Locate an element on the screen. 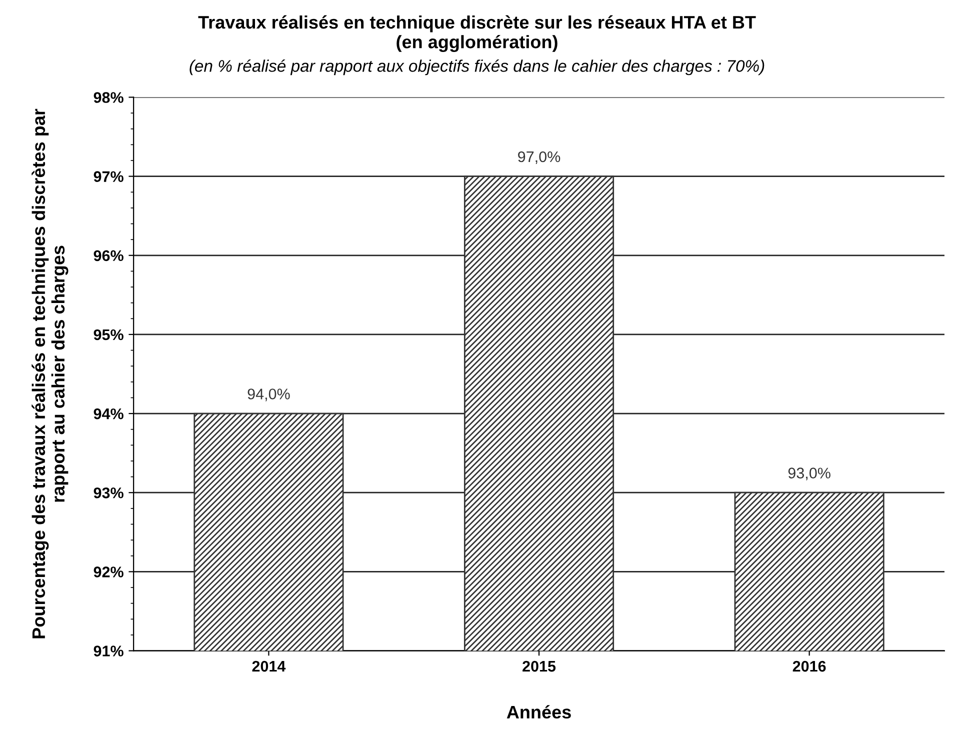  y-axis-title: Pourcentage des travaux réalisés en techniques discrètes par rapport au cahier des charges is located at coordinates (50, 373).